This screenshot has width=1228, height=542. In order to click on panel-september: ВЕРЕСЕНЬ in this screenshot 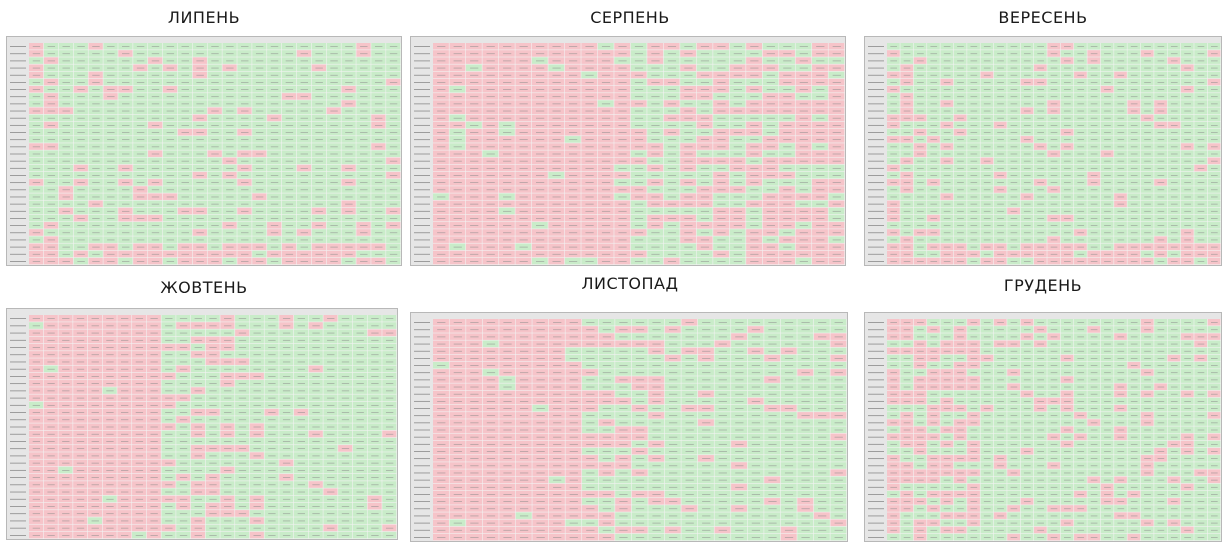, I will do `click(1043, 135)`.